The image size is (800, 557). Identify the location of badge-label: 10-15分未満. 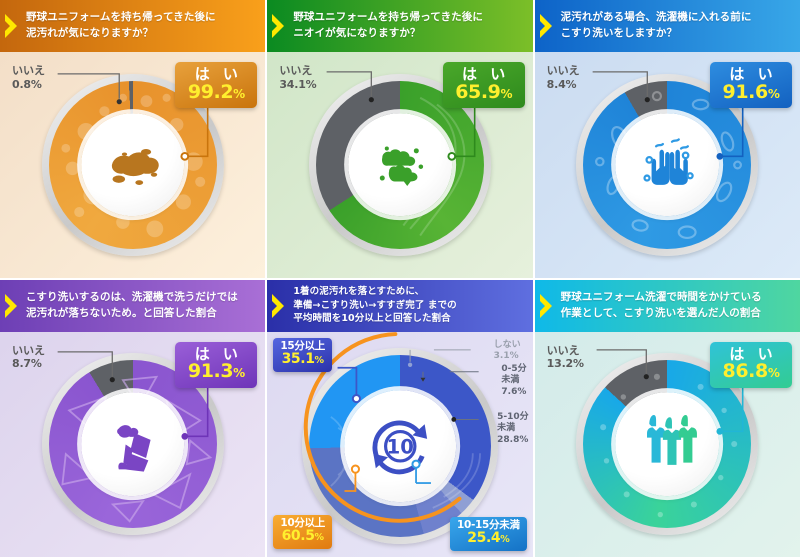
(488, 524).